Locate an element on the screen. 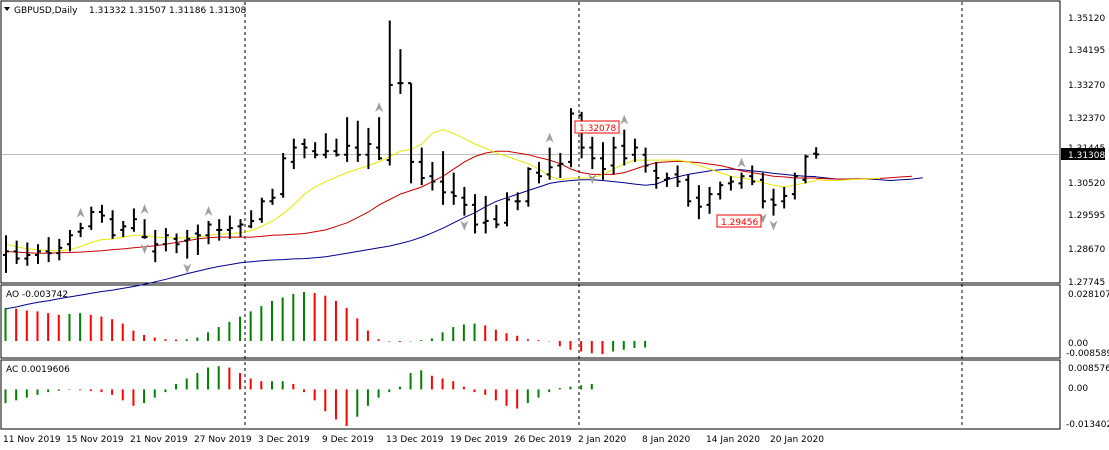 Image resolution: width=1109 pixels, height=450 pixels. low-annotation: 1.29456 is located at coordinates (739, 223).